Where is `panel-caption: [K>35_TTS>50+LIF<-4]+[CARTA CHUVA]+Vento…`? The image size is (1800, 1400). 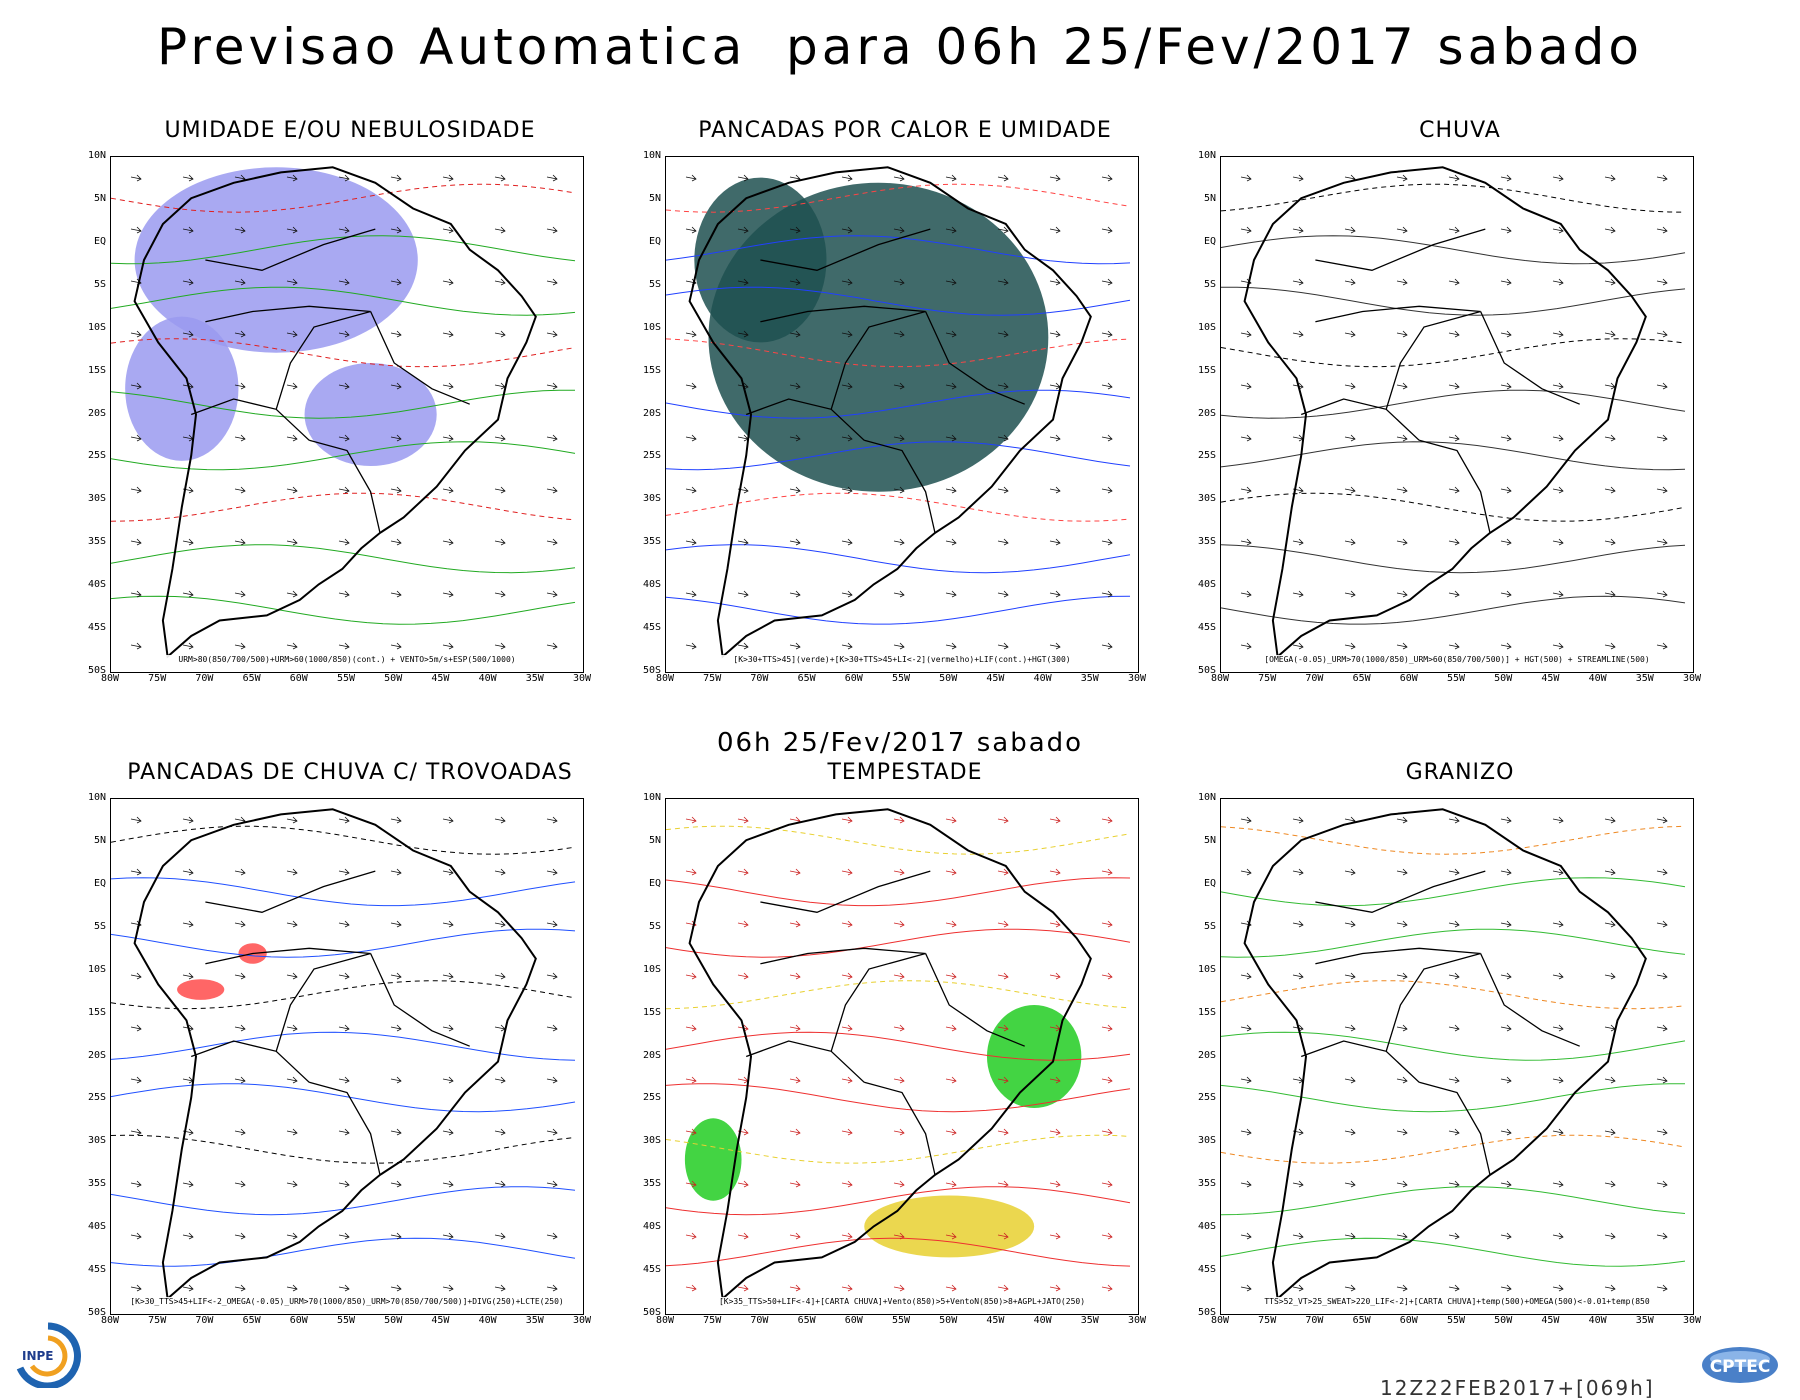
panel-caption: [K>35_TTS>50+LIF<-4]+[CARTA CHUVA]+Vento… is located at coordinates (902, 1301).